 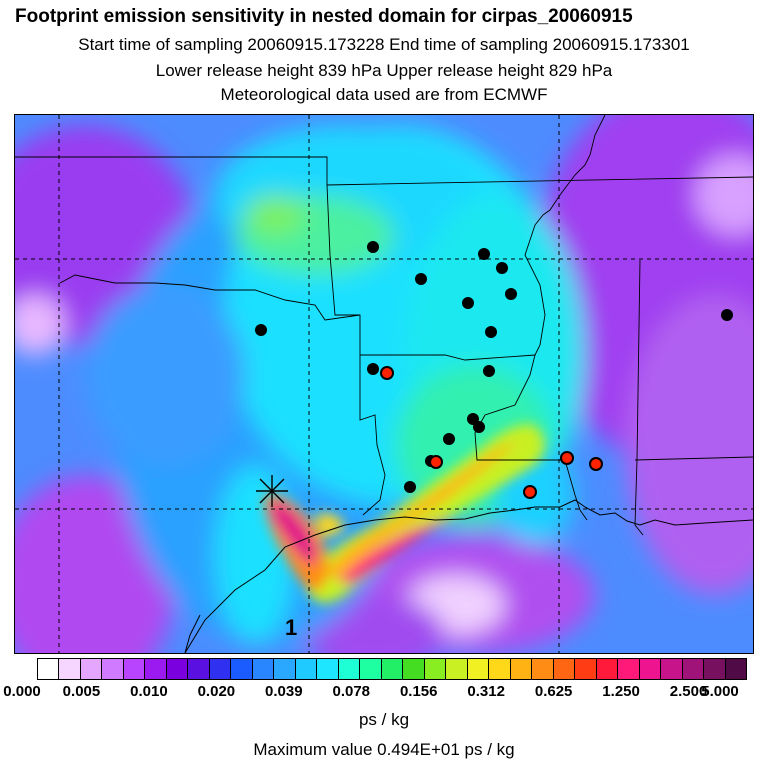 I want to click on release-point-marker, so click(x=272, y=491).